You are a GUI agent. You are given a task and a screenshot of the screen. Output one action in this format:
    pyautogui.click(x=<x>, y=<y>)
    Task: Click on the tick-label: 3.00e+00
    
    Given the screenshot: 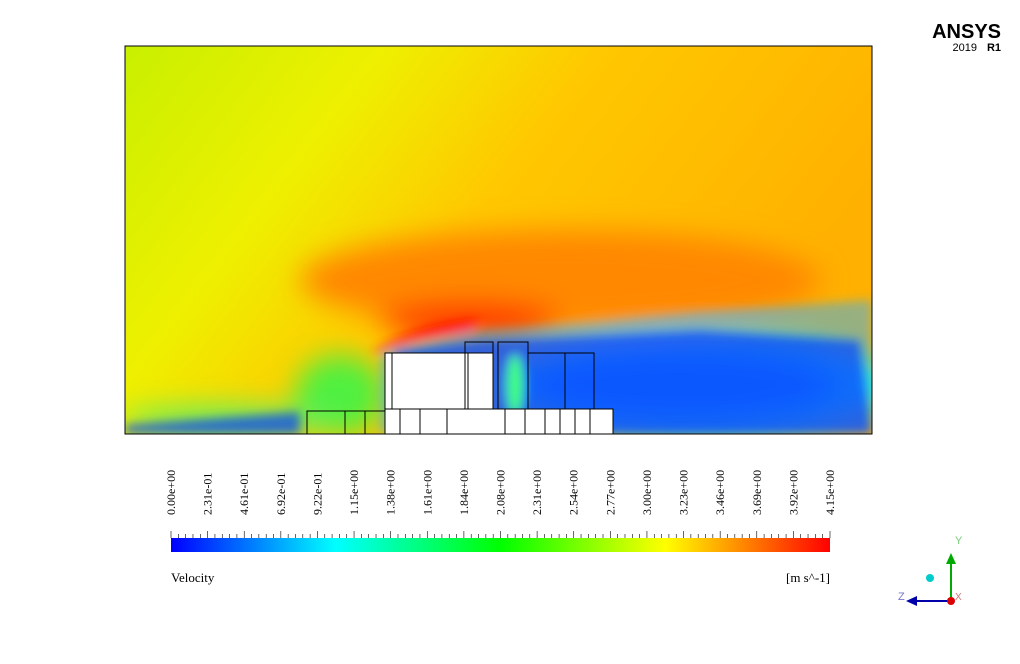 What is the action you would take?
    pyautogui.click(x=647, y=492)
    